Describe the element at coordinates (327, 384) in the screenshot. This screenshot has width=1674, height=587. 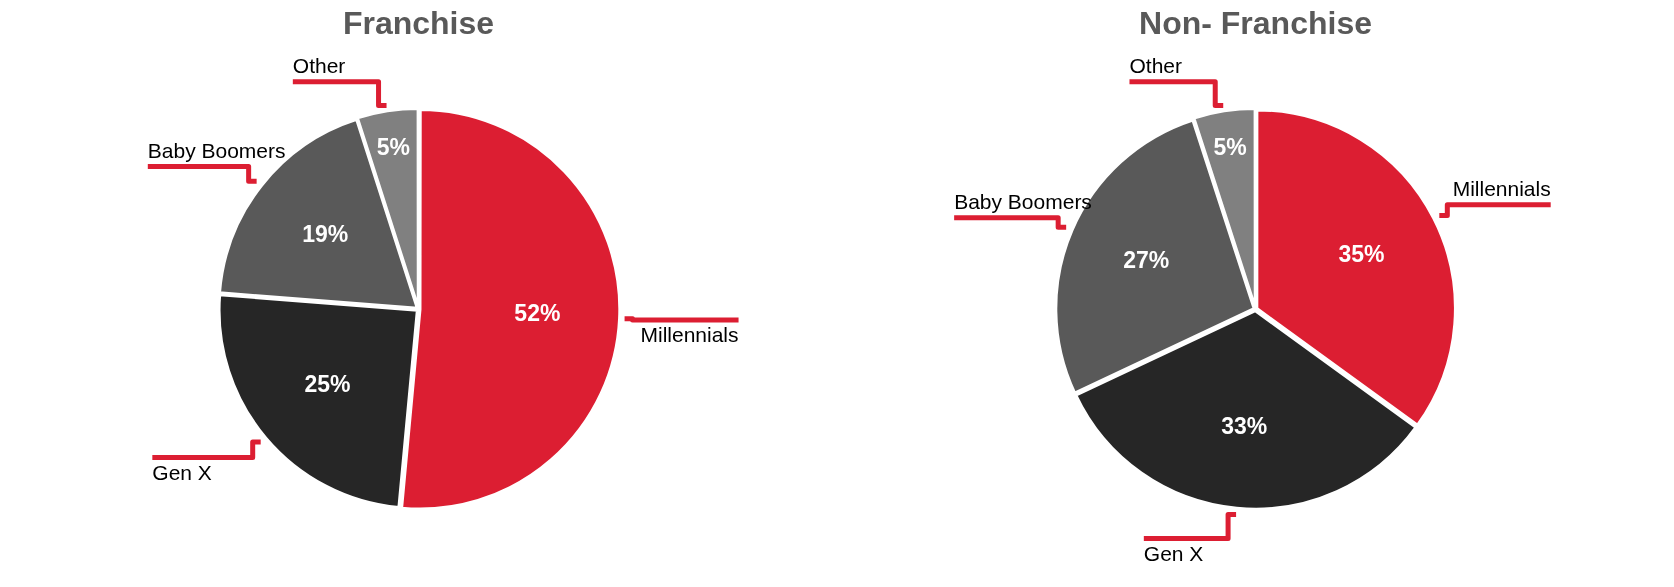
I see `data-label: 25%` at that location.